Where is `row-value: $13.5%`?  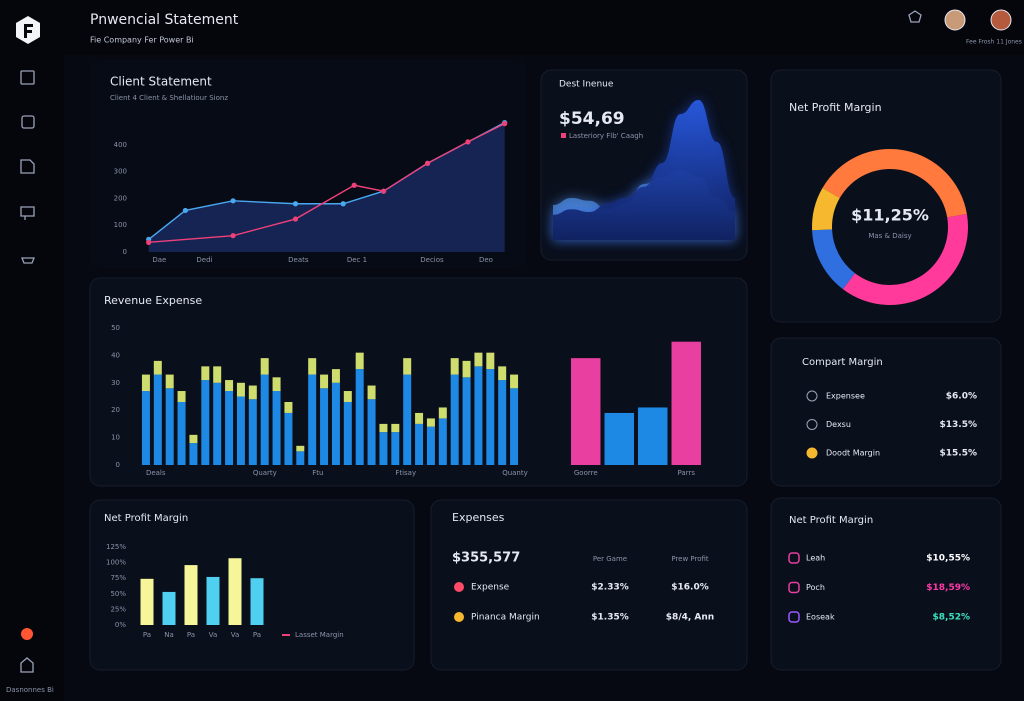
row-value: $13.5% is located at coordinates (959, 425).